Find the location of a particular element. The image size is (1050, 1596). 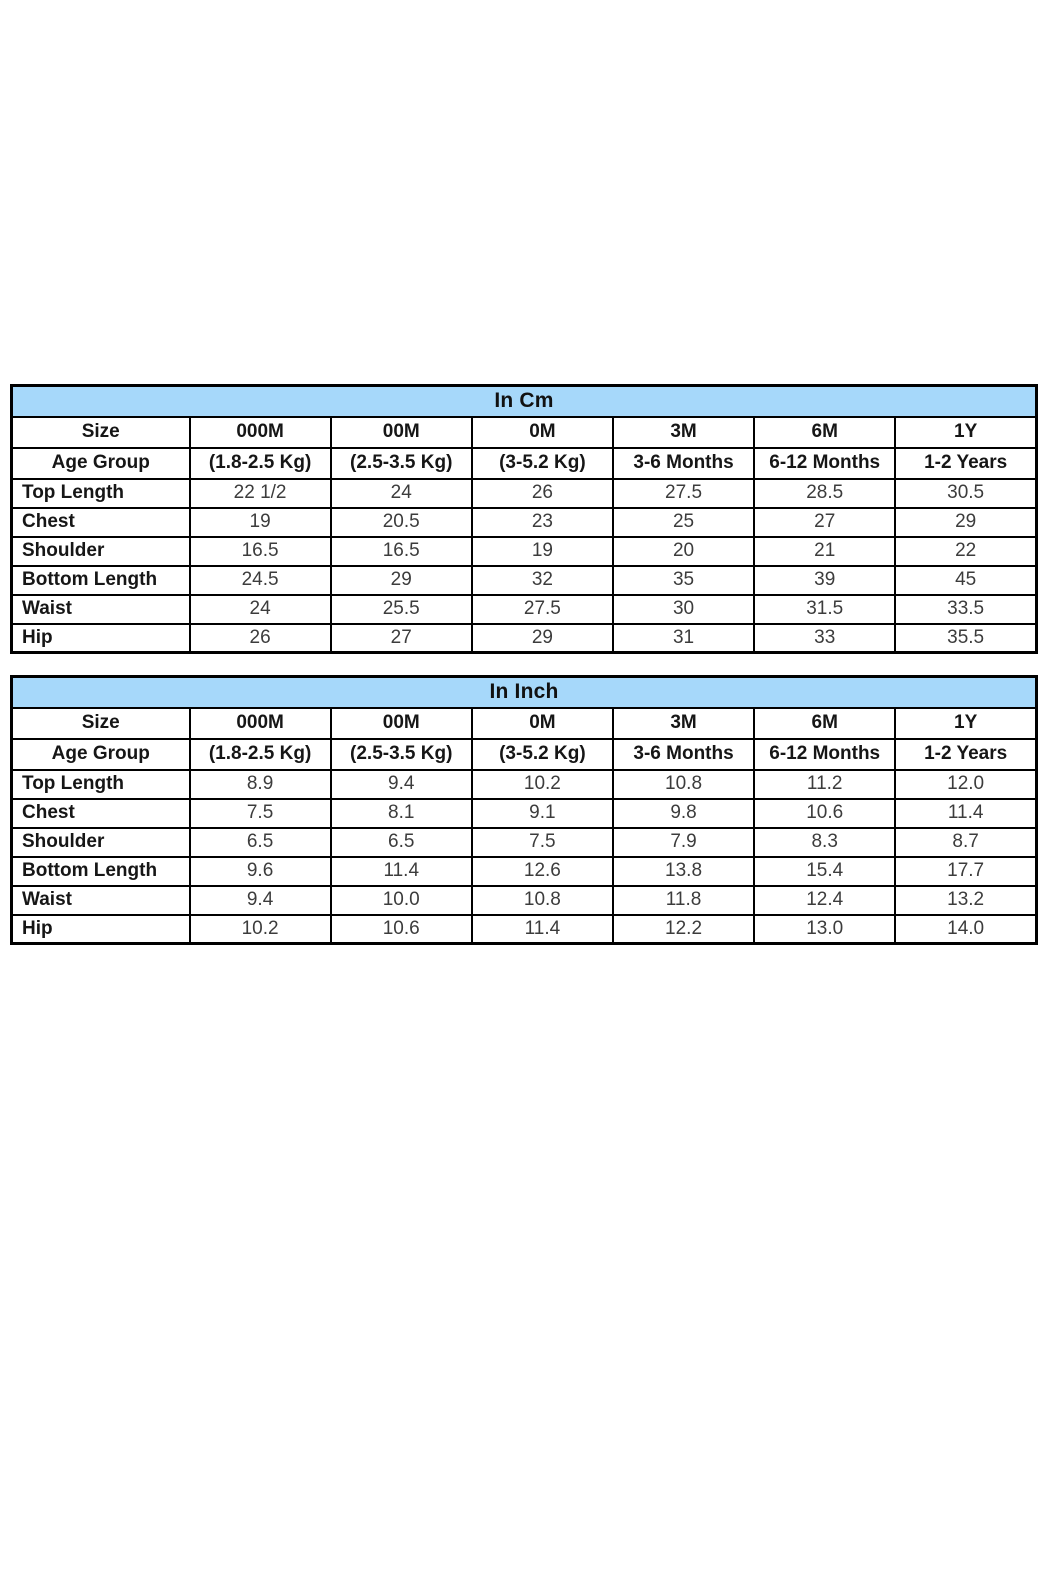

measurement-value: 27 is located at coordinates (825, 522).